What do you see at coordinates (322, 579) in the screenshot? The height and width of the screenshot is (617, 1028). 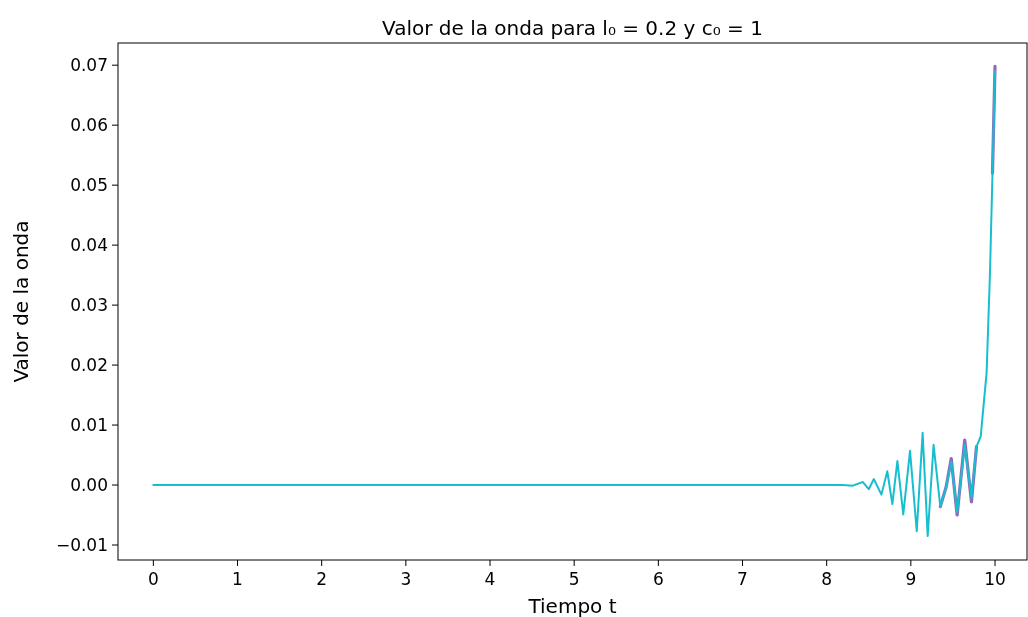 I see `x-tick-label: 2` at bounding box center [322, 579].